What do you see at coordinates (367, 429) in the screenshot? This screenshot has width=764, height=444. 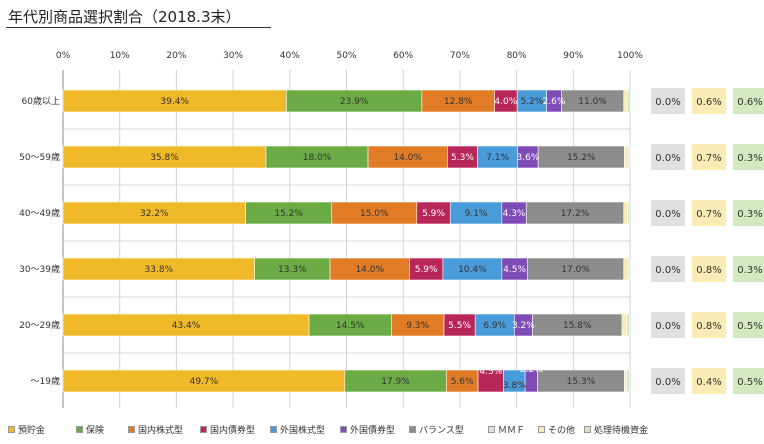 I see `legend-item: 外国債券型` at bounding box center [367, 429].